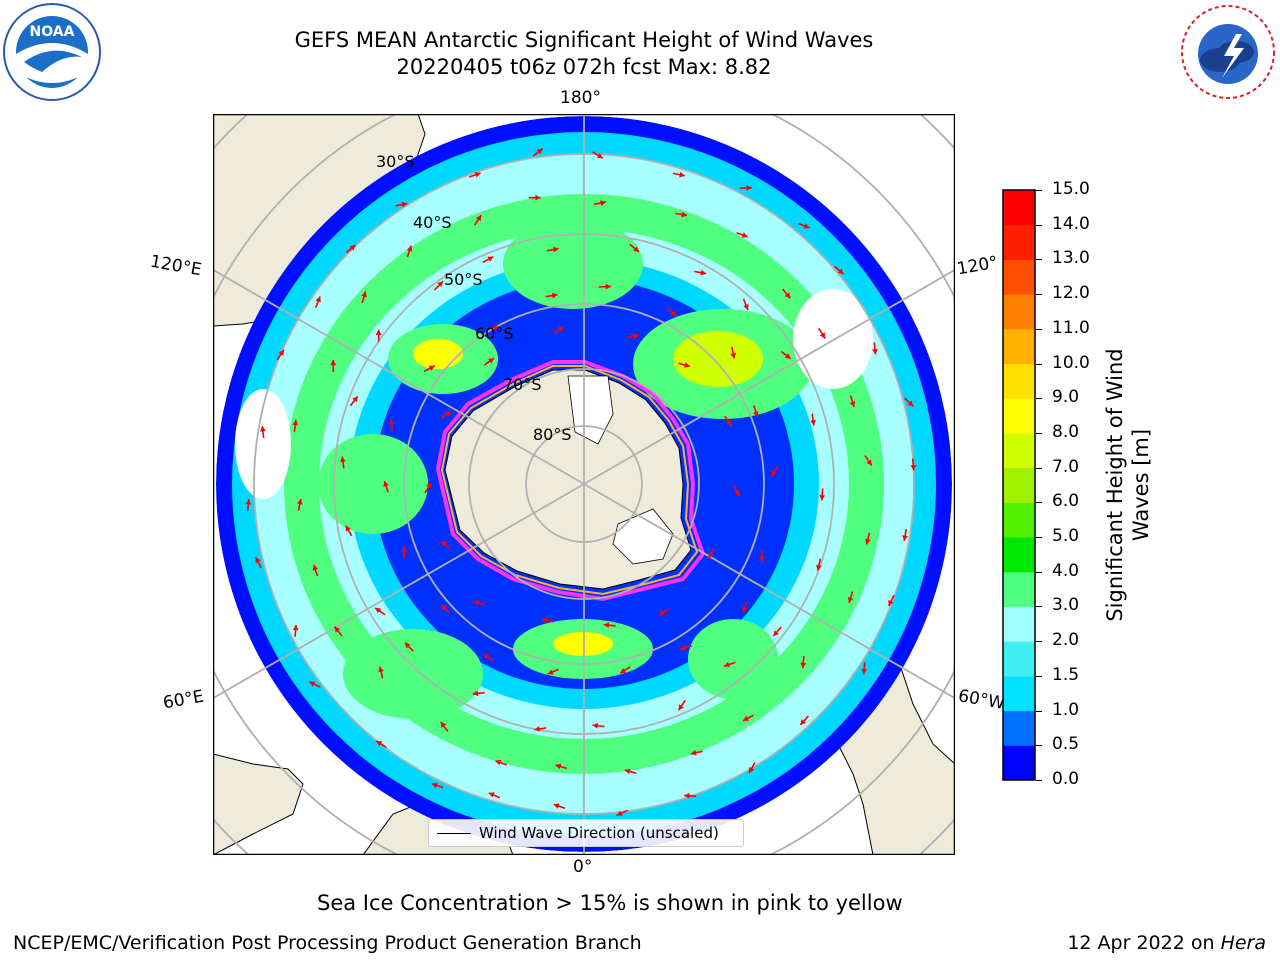  What do you see at coordinates (586, 833) in the screenshot?
I see `map-legend: Wind Wave Direction (unscaled)` at bounding box center [586, 833].